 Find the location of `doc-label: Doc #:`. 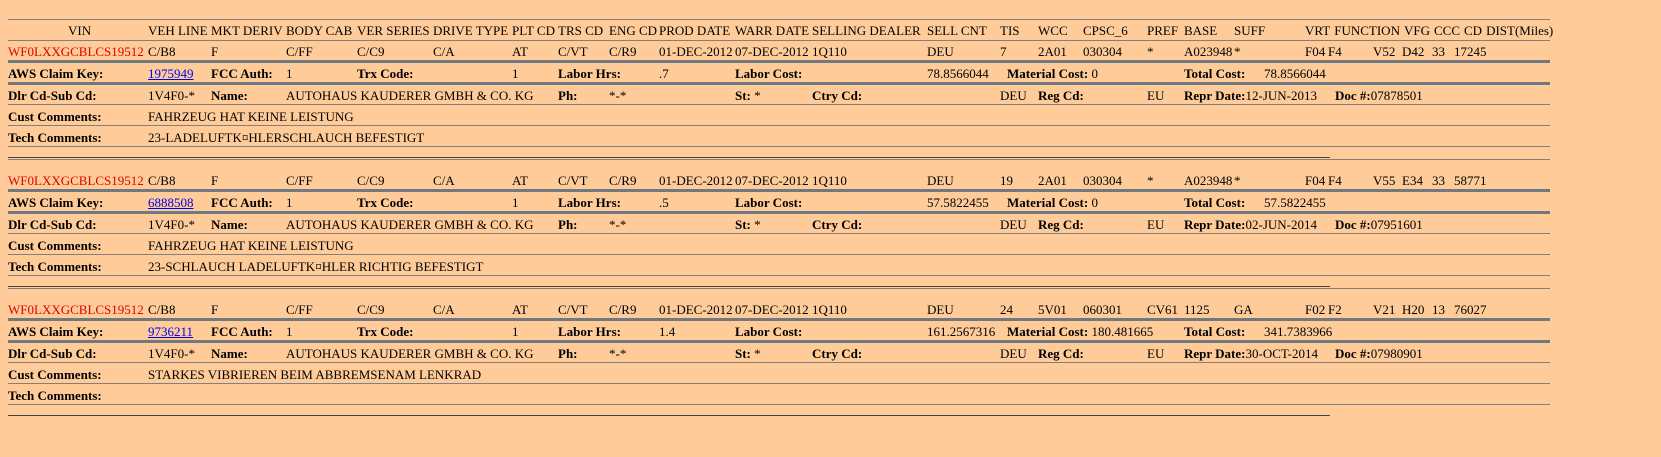

doc-label: Doc #: is located at coordinates (1353, 224).